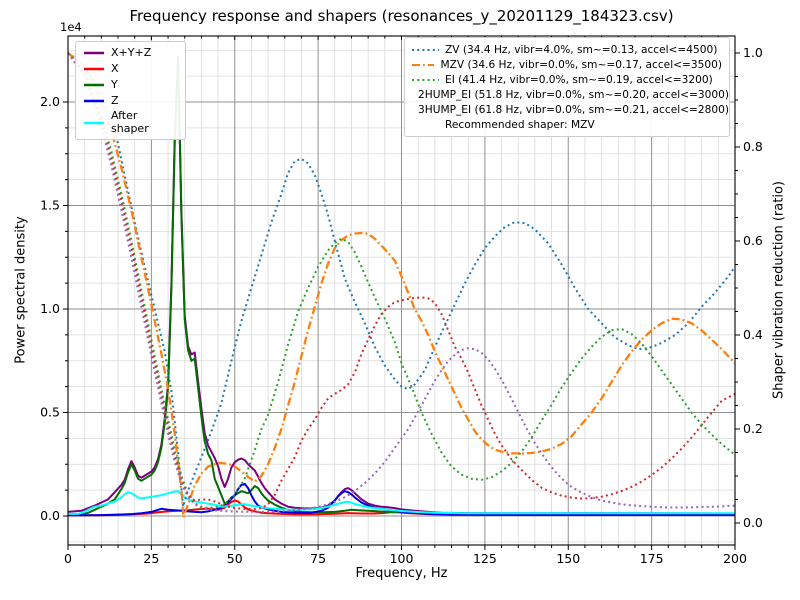 The height and width of the screenshot is (600, 800). I want to click on y-right-tick-label: 0.4, so click(753, 334).